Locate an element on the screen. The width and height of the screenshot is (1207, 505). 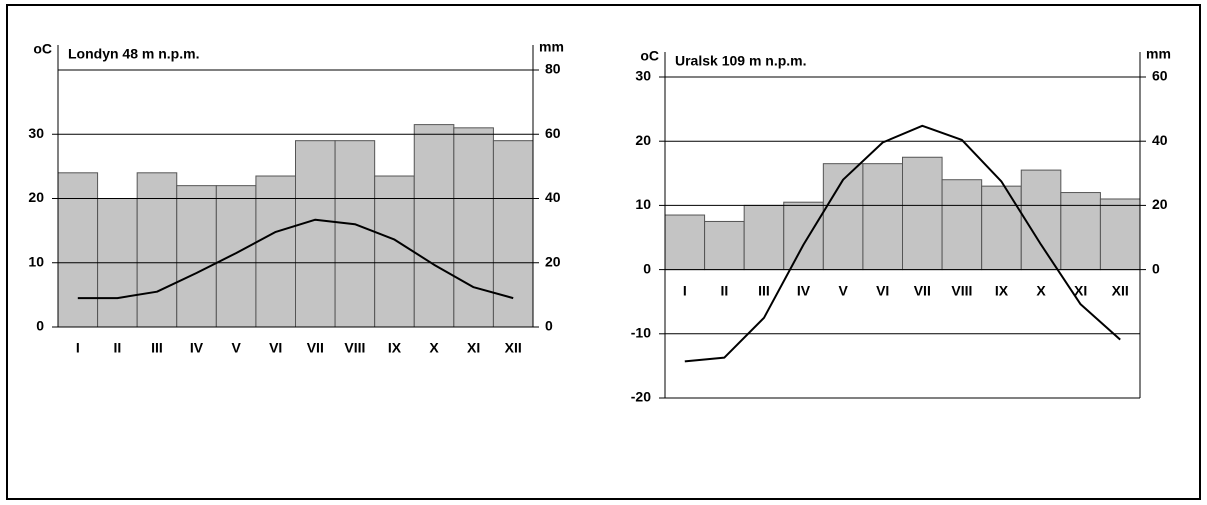
y2-tick-label: 80 is located at coordinates (553, 69).